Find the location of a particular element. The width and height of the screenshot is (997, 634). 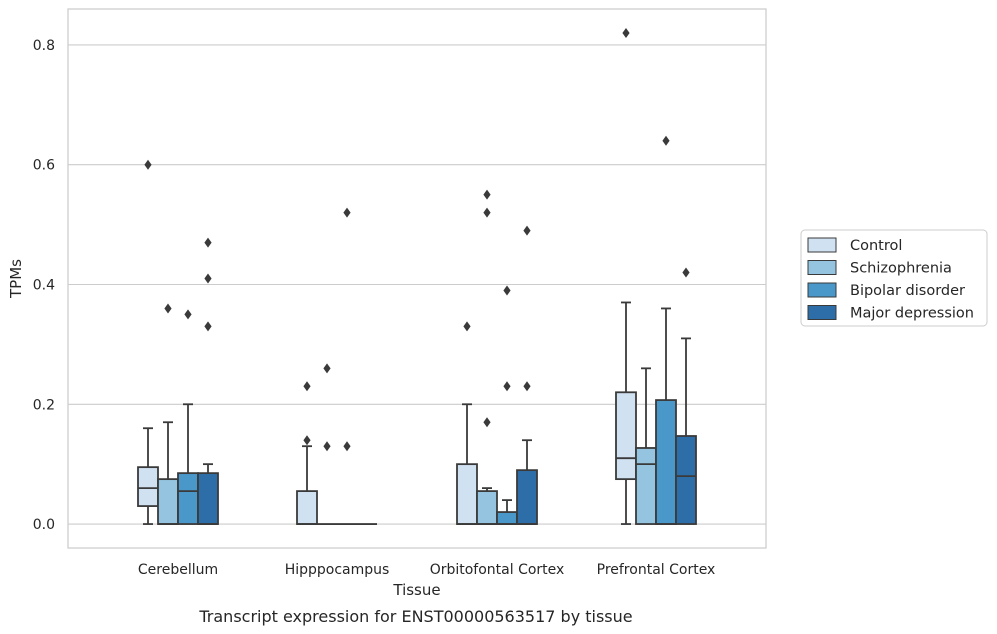

legend-item: Schizophrenia is located at coordinates (879, 268).